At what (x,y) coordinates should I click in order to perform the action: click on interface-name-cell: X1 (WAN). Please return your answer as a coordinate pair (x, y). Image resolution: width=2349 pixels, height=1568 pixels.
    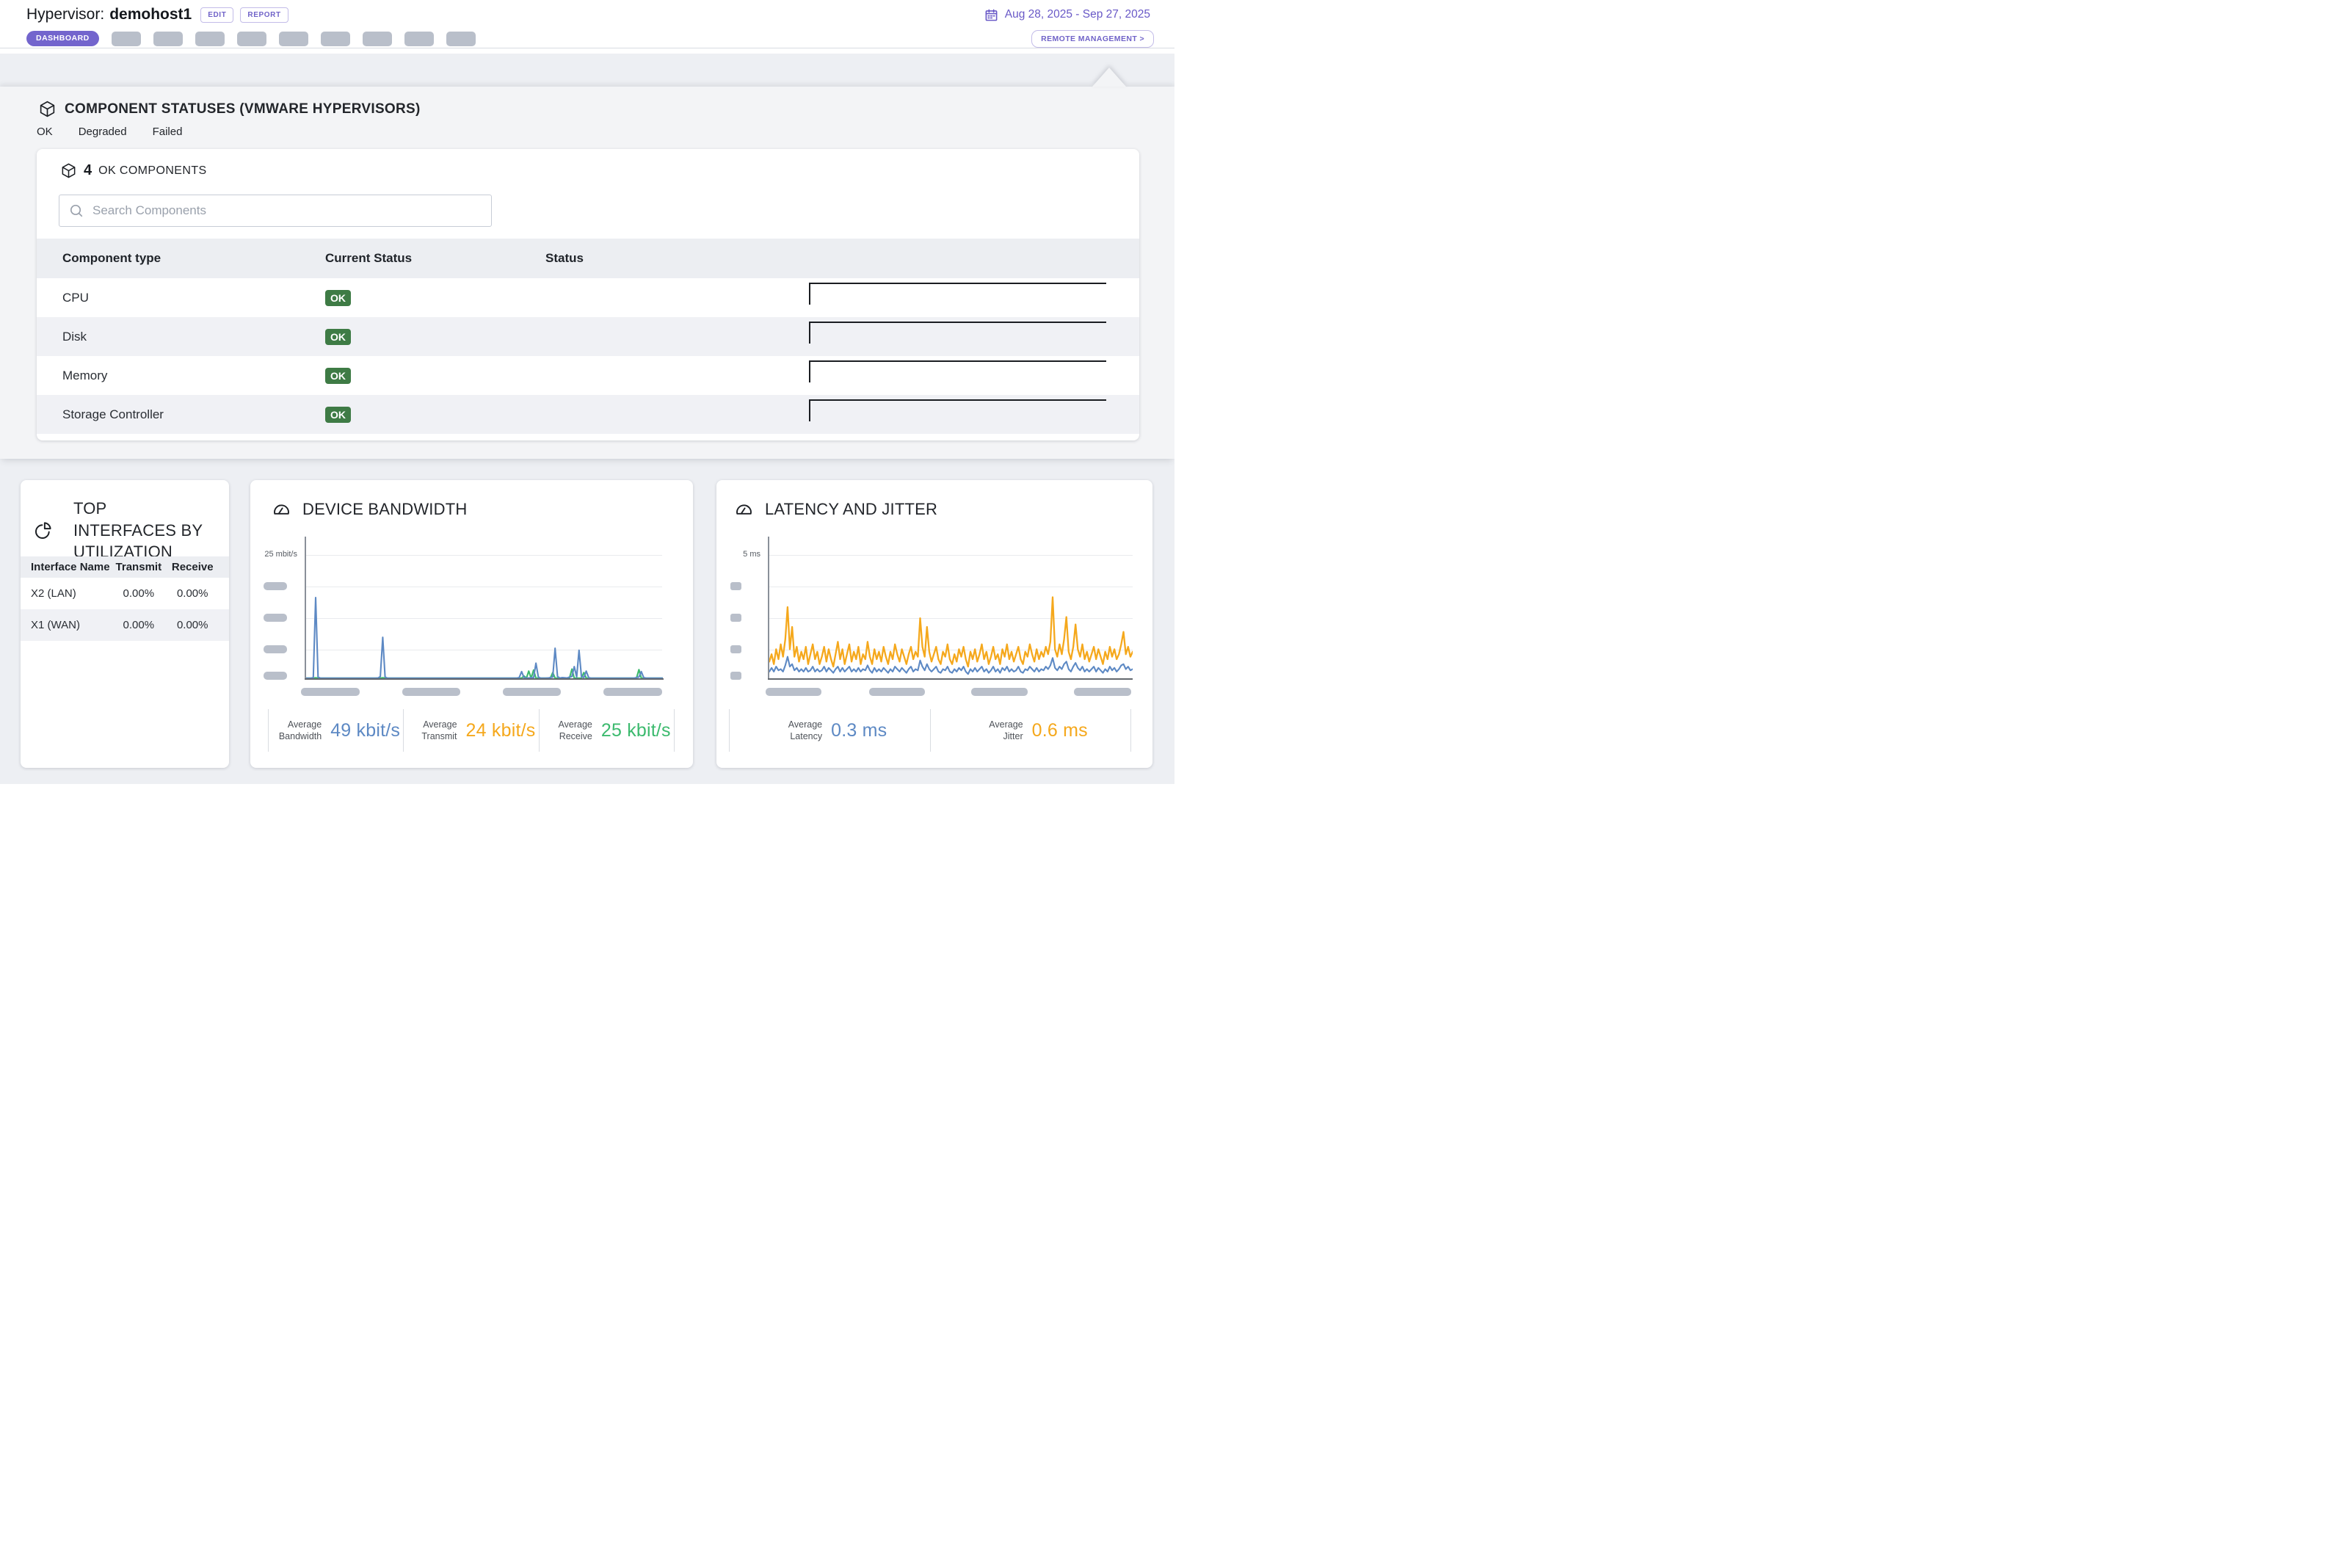
    Looking at the image, I should click on (55, 625).